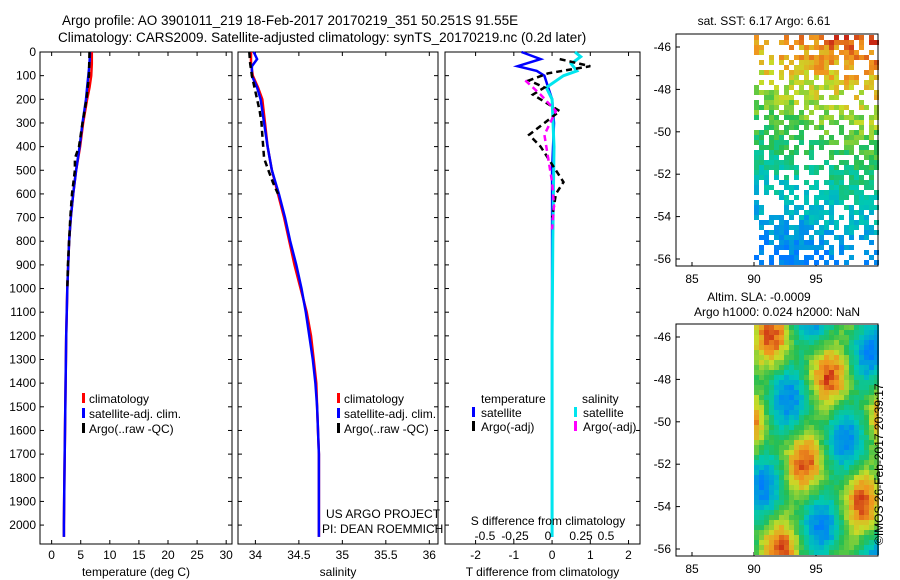 The height and width of the screenshot is (580, 900). What do you see at coordinates (663, 47) in the screenshot?
I see `map-ytick-label-sst_map: -46` at bounding box center [663, 47].